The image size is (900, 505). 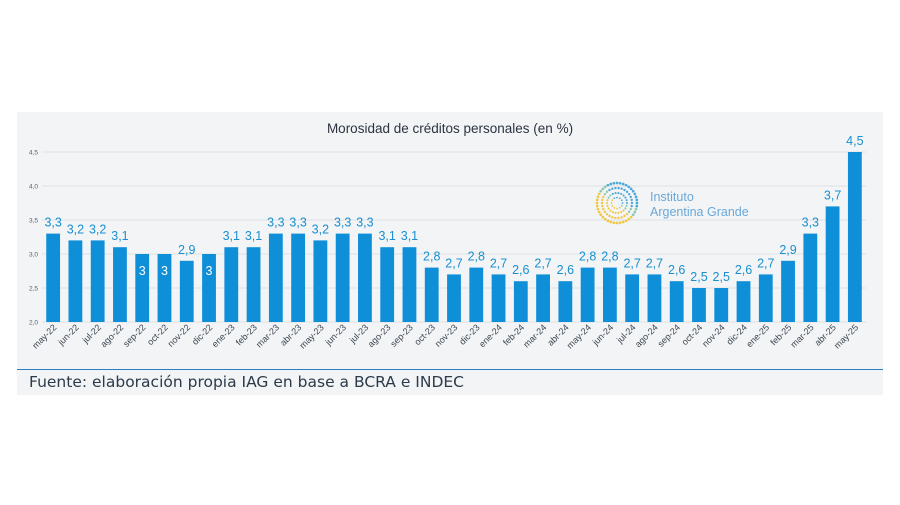 I want to click on x-tick-label: ene-24, so click(x=490, y=335).